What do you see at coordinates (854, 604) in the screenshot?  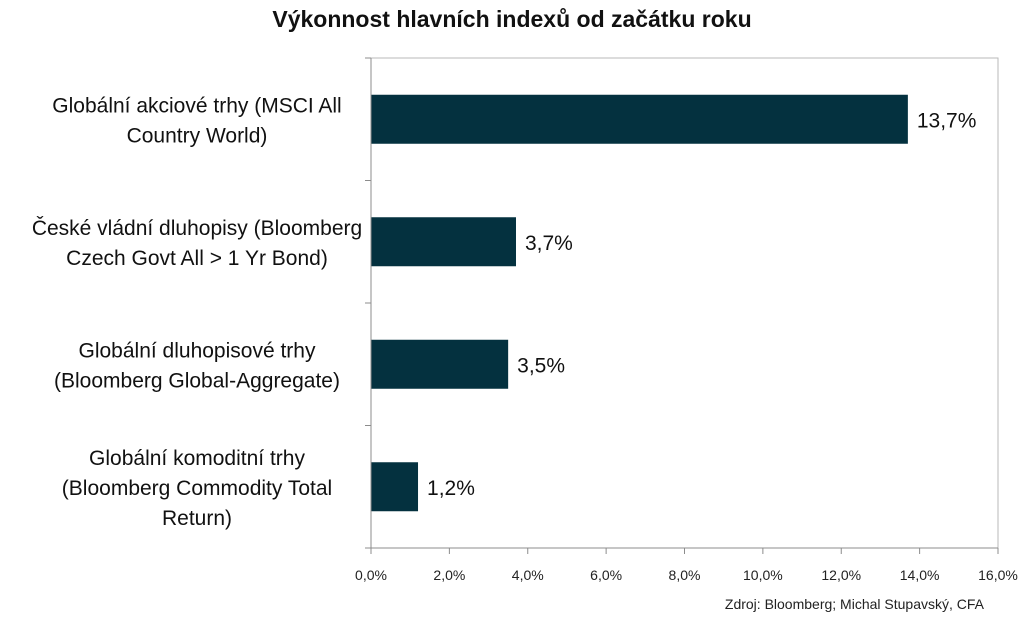 I see `source-note: Zdroj: Bloomberg; Michal Stupavský, CFA` at bounding box center [854, 604].